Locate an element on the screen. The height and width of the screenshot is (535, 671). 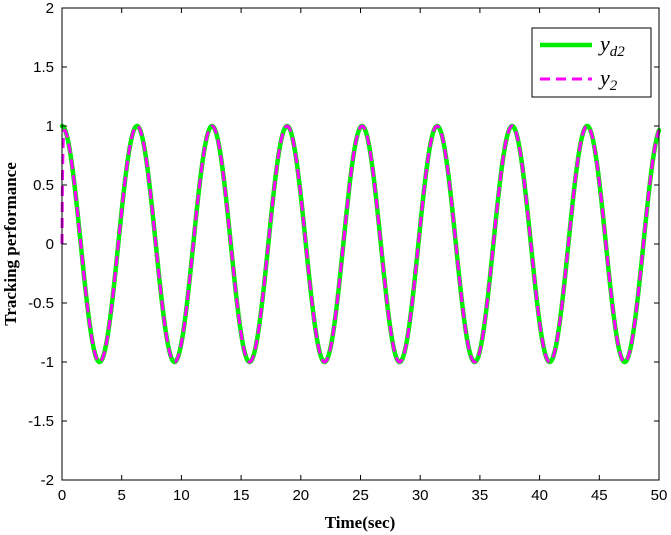
x-tick-label: 20 is located at coordinates (300, 495).